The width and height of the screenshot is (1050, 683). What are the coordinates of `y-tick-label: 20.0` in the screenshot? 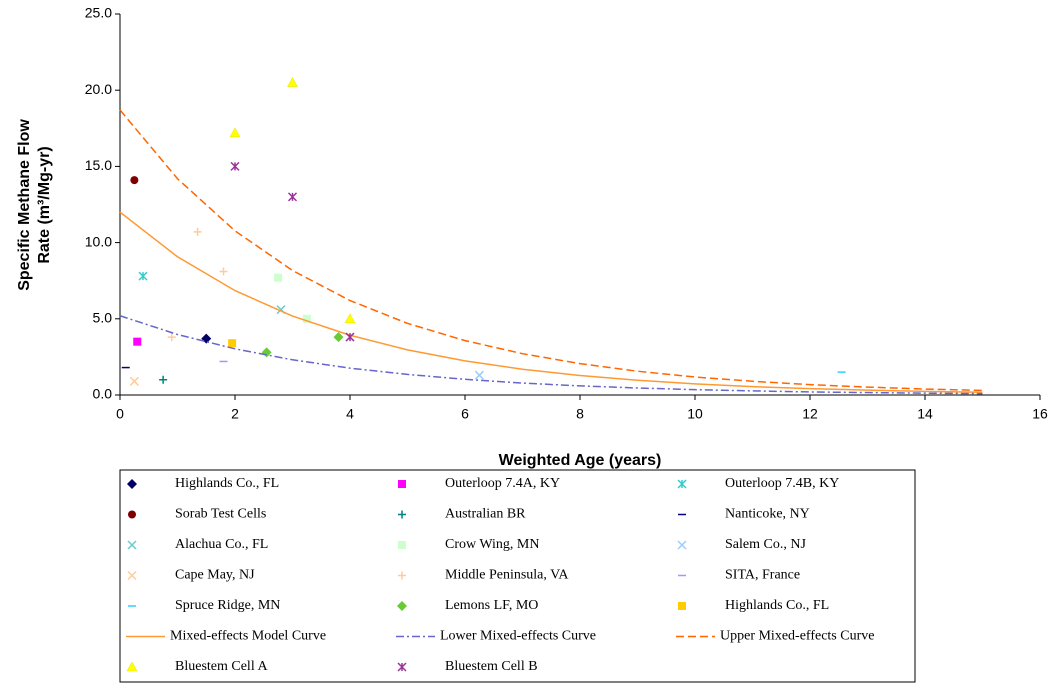 It's located at (98, 89).